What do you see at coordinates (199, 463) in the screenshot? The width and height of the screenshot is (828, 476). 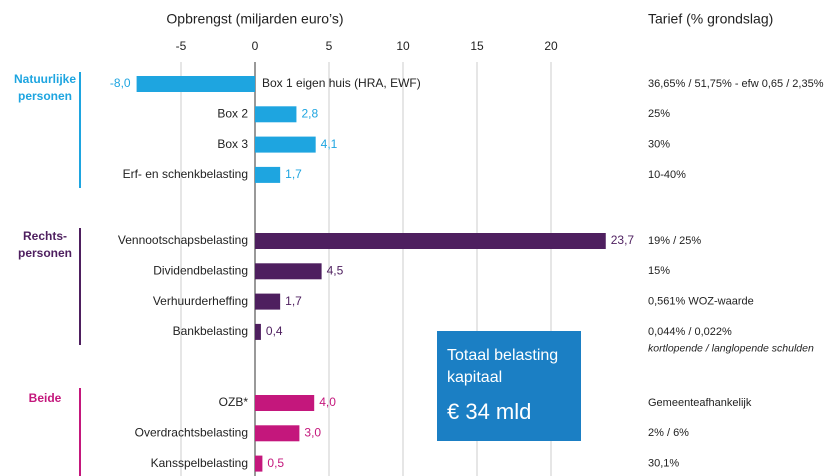 I see `category-label: Kansspelbelasting` at bounding box center [199, 463].